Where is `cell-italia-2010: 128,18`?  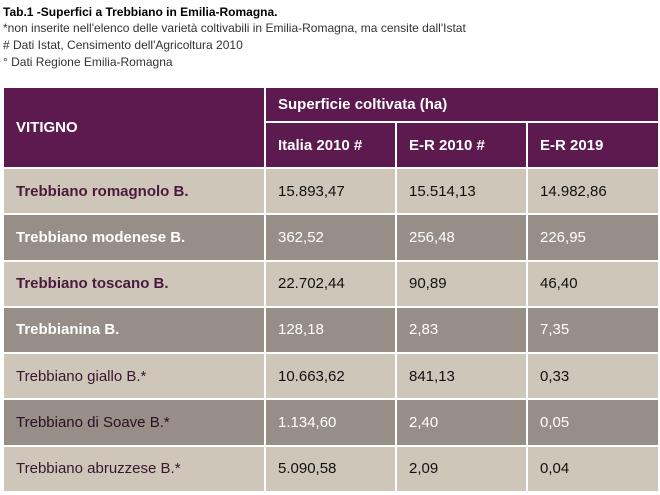
cell-italia-2010: 128,18 is located at coordinates (330, 330).